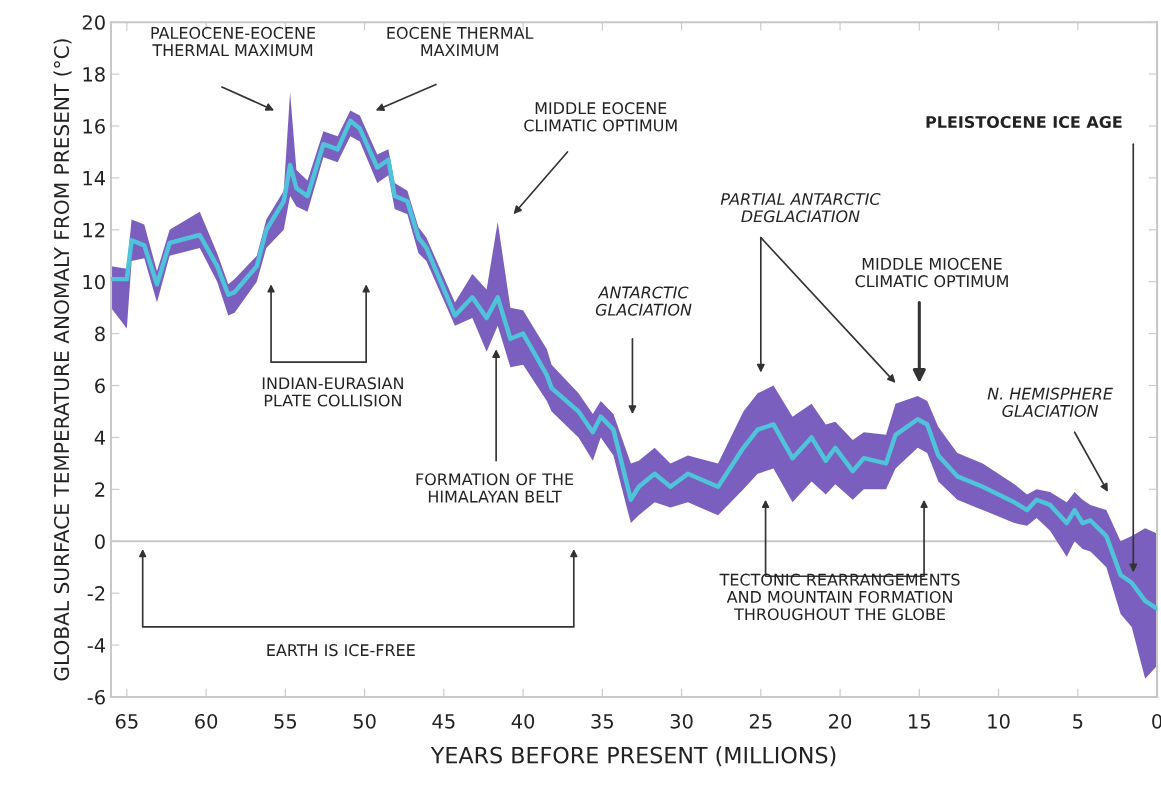 This screenshot has height=792, width=1161. I want to click on y-tick-label: 4, so click(100, 437).